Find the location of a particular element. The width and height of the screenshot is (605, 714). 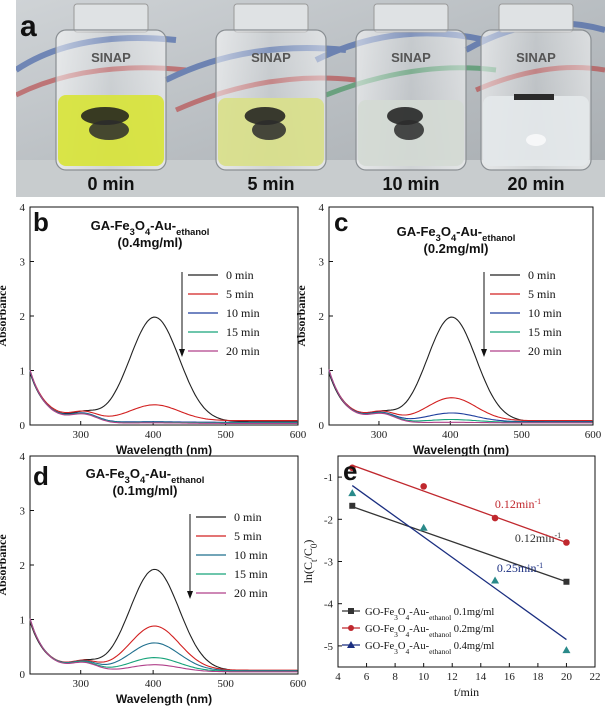

rate-label-1: 0.12min-1 is located at coordinates (518, 504).